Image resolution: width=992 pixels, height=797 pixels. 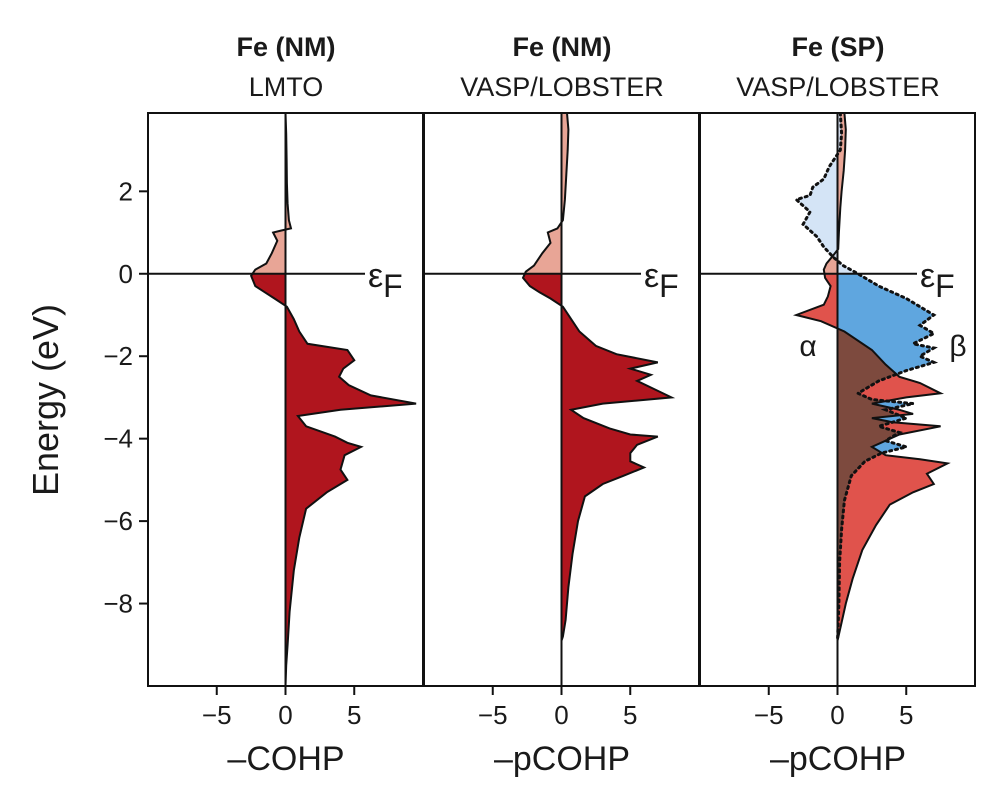 What do you see at coordinates (562, 759) in the screenshot?
I see `panel-2-xlabel: –pCOHP` at bounding box center [562, 759].